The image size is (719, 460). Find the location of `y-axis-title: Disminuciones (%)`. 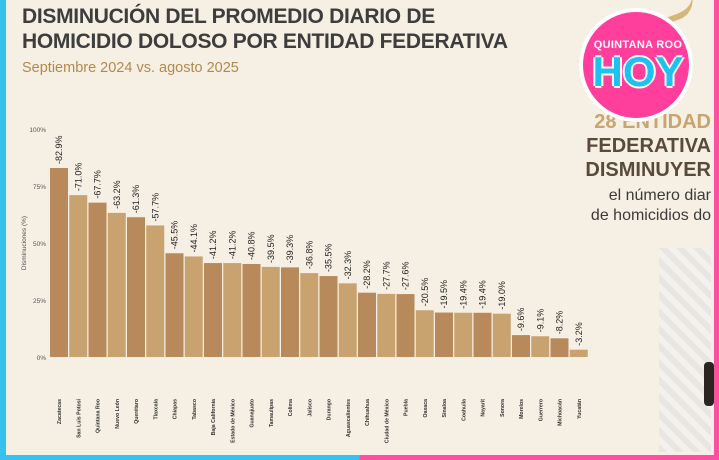

y-axis-title: Disminuciones (%) is located at coordinates (24, 243).